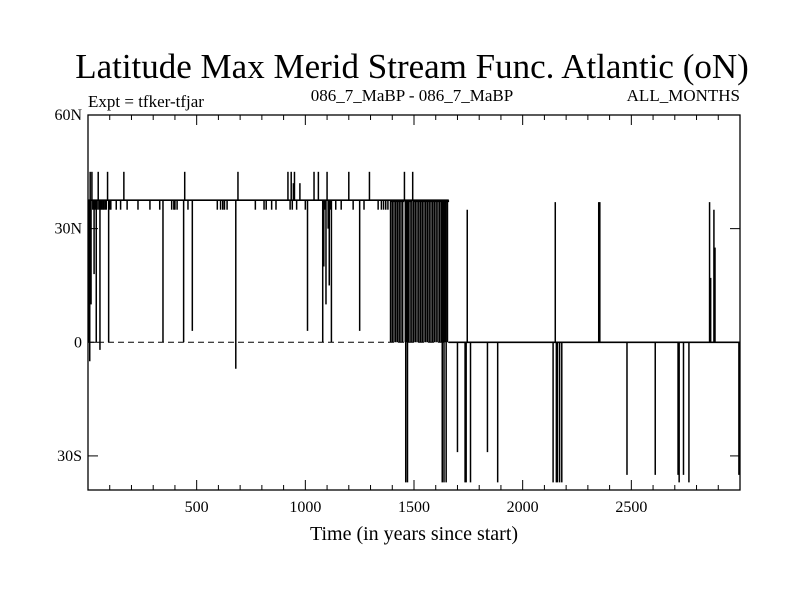  Describe the element at coordinates (412, 95) in the screenshot. I see `run-comparison-label: 086_7_MaBP - 086_7_MaBP` at that location.